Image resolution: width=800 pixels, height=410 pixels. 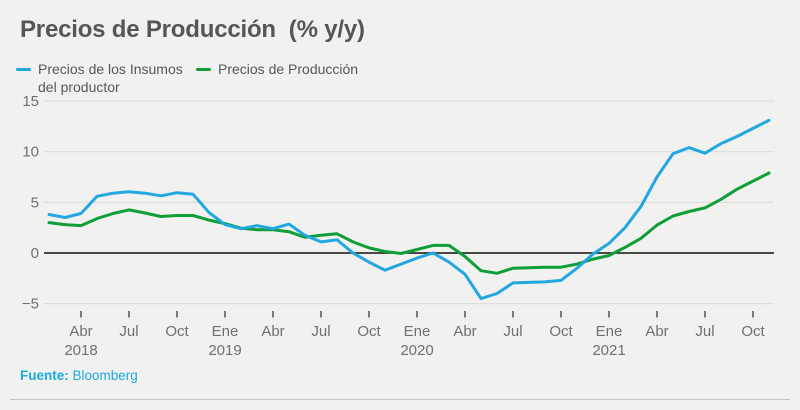 What do you see at coordinates (203, 69) in the screenshot?
I see `legend-swatch-produccion-icon` at bounding box center [203, 69].